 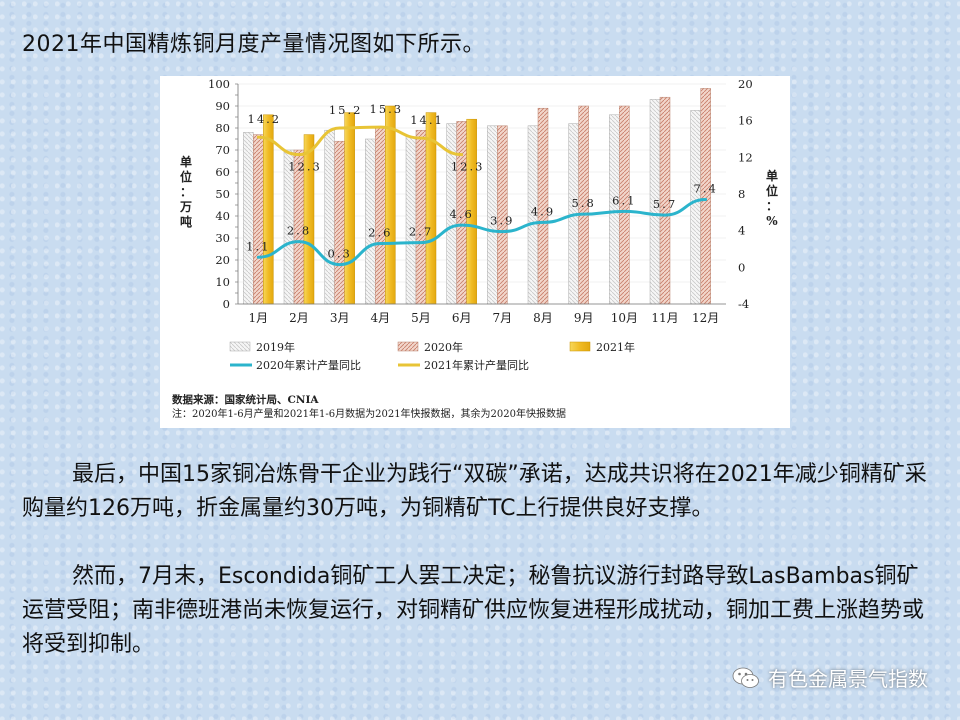 What do you see at coordinates (706, 189) in the screenshot?
I see `data-label-2020: 7.4` at bounding box center [706, 189].